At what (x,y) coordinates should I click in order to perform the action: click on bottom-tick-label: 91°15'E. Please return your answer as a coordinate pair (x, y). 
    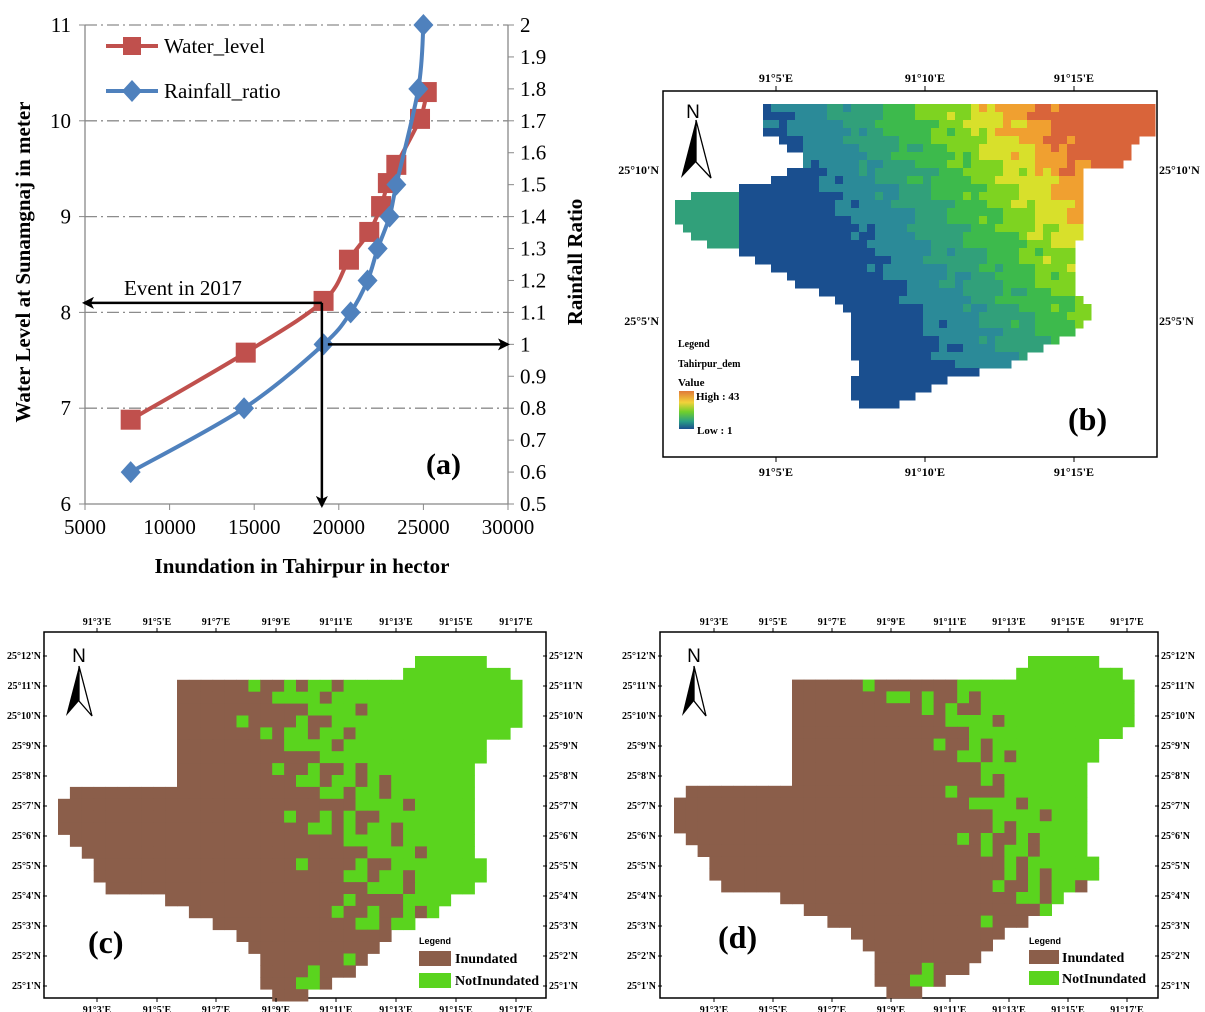
    Looking at the image, I should click on (1074, 472).